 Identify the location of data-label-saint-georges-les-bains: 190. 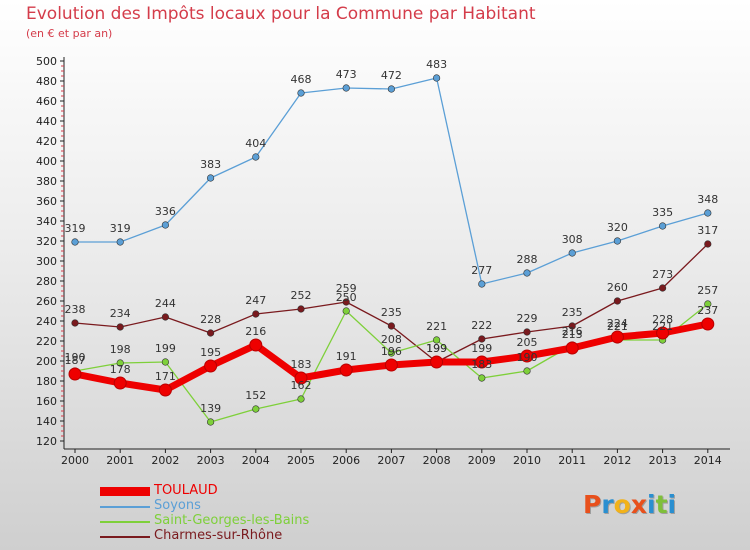
(527, 357).